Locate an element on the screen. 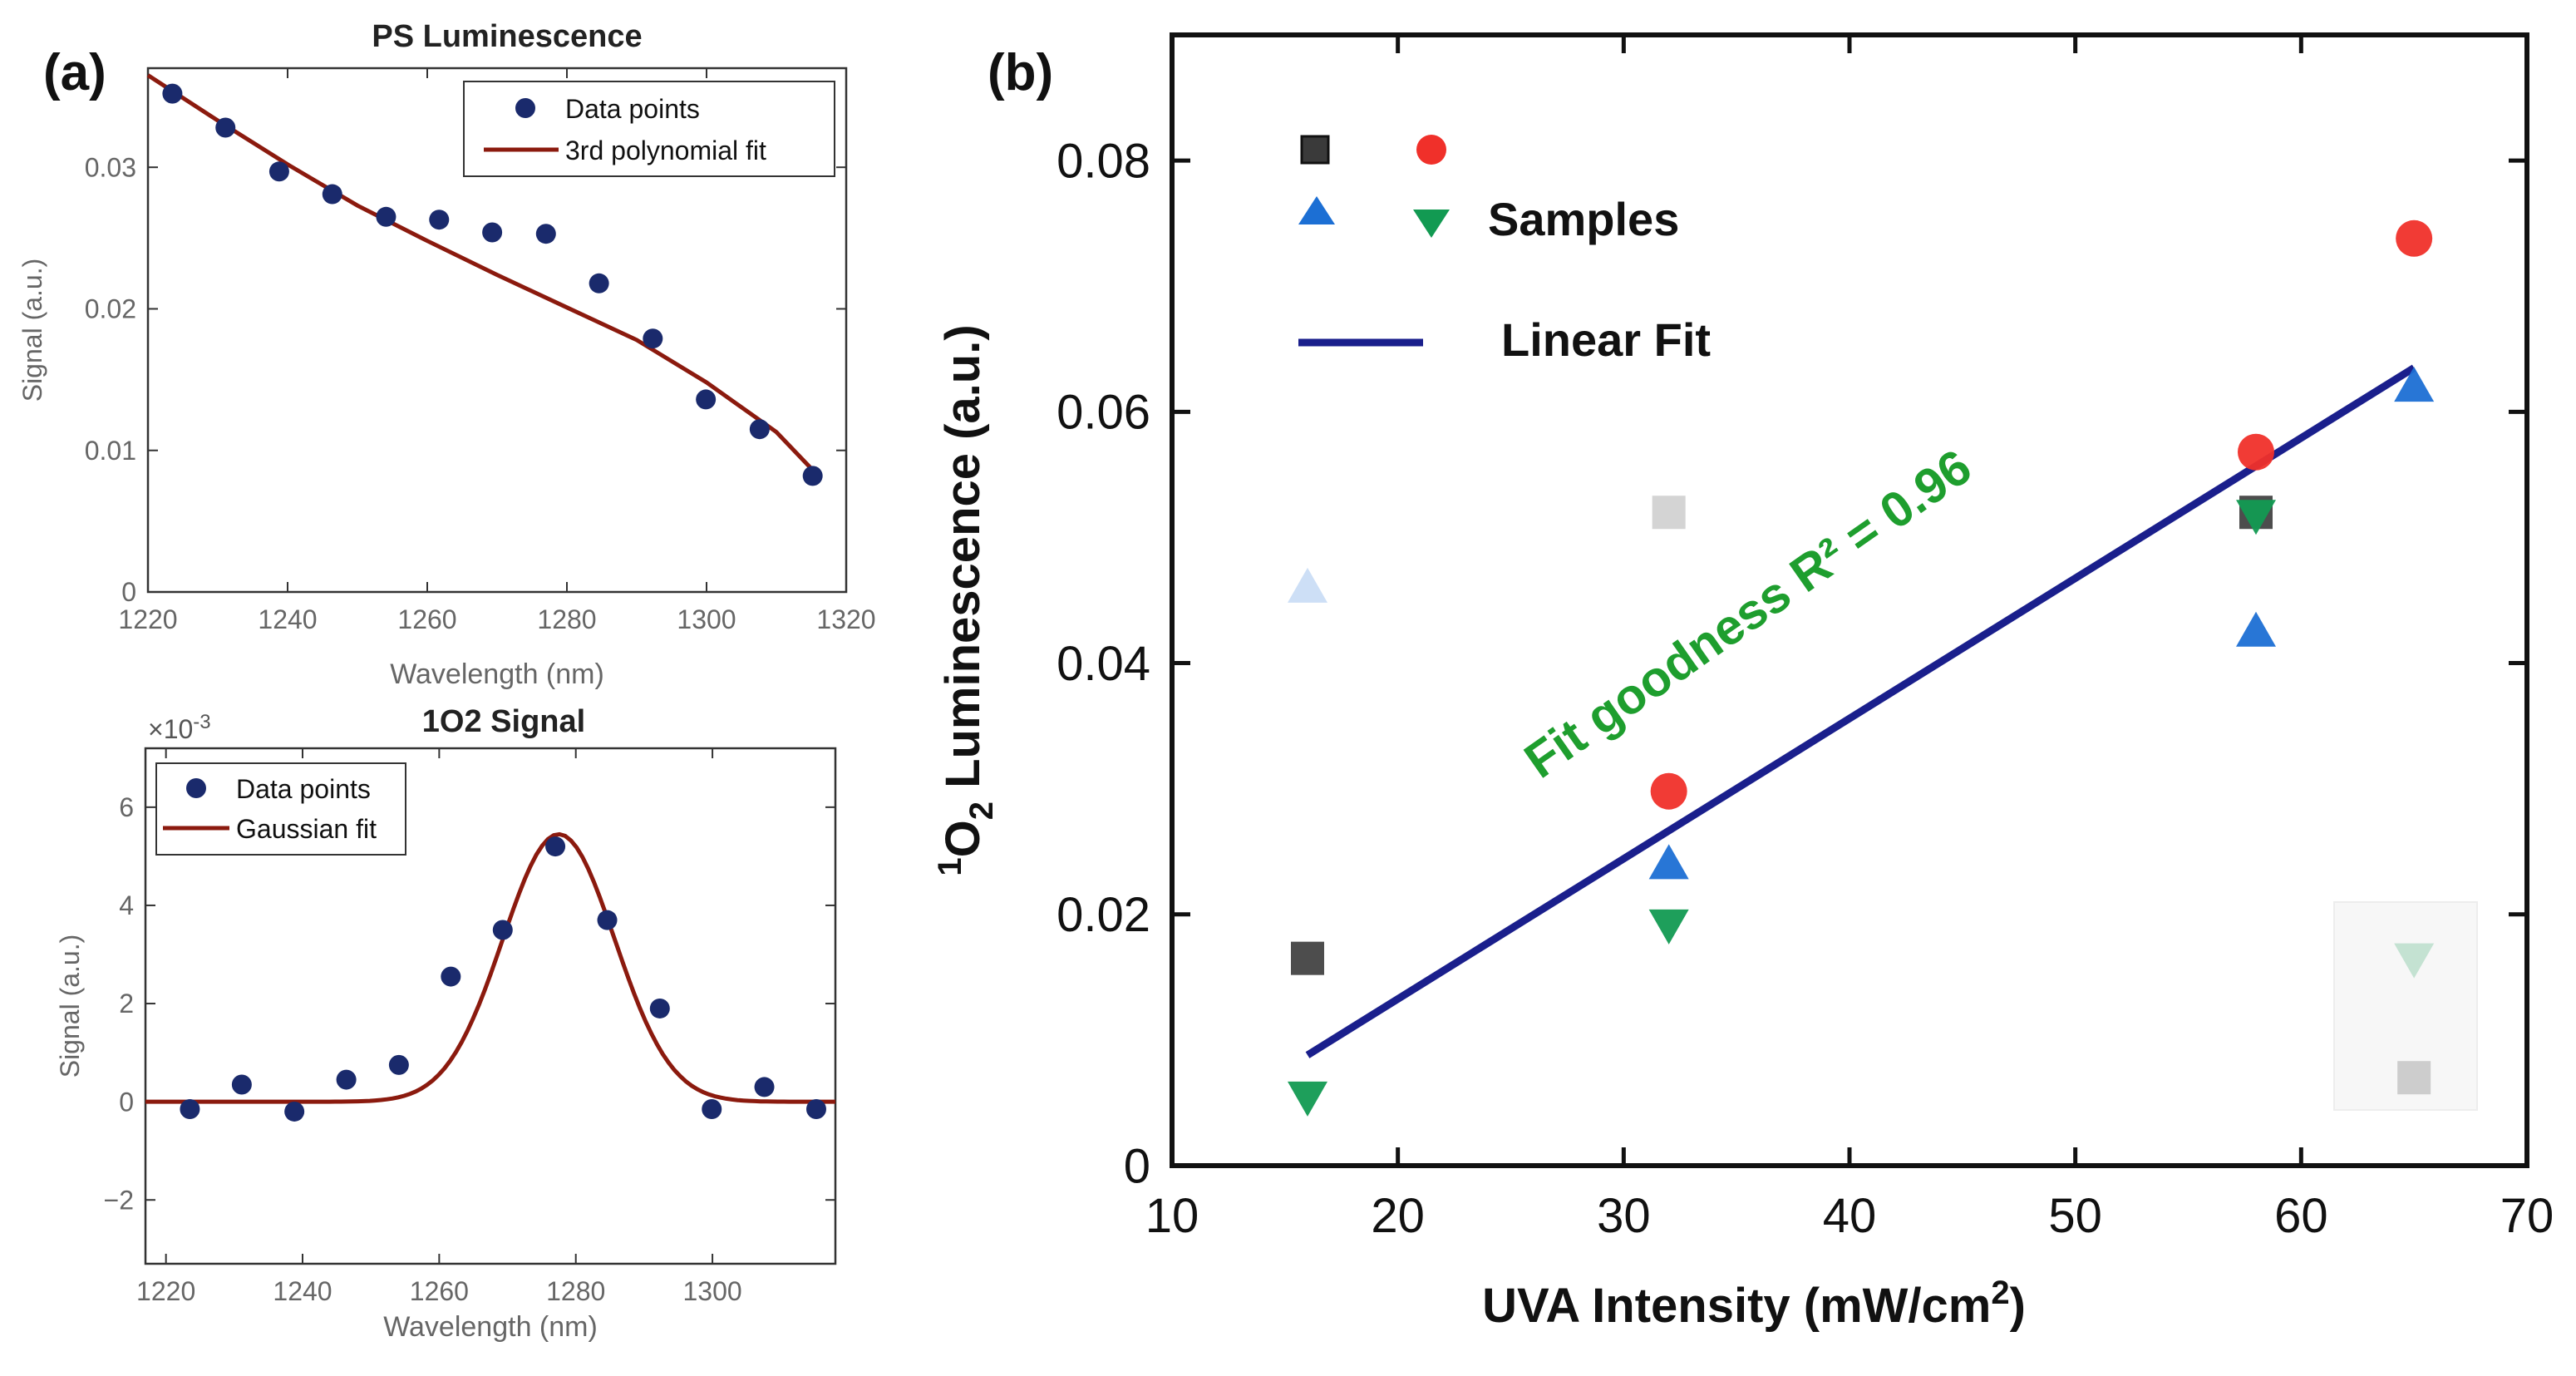 The image size is (2576, 1376). o2-exponent: ×10⁻³ is located at coordinates (179, 727).